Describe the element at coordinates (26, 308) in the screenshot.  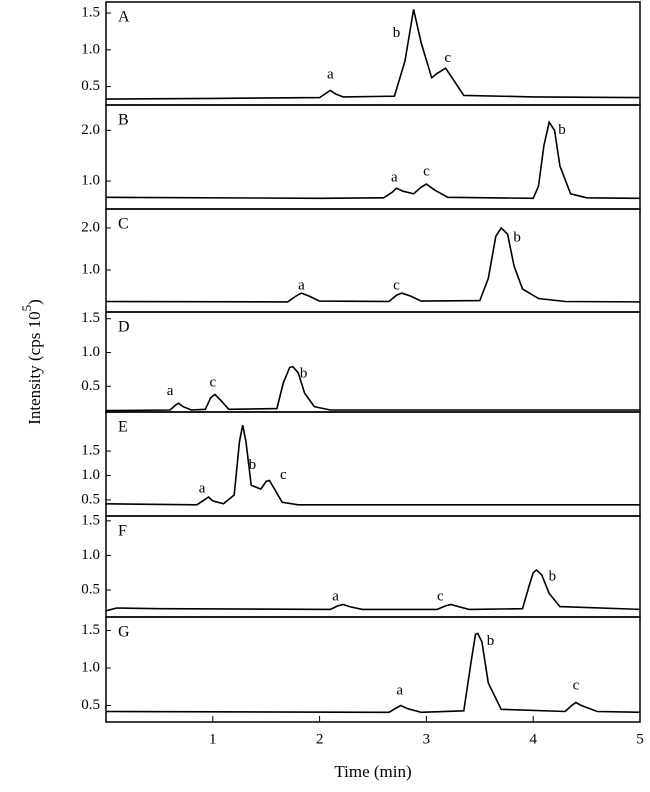
I see `y-axis-label-exponent: 5` at that location.